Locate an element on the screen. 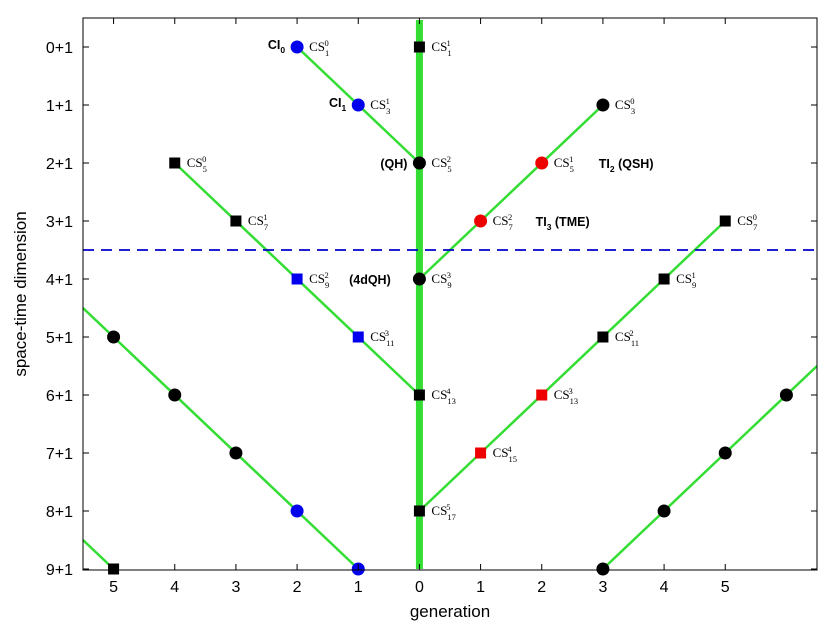  y-tick-label: 7+1 is located at coordinates (59, 454).